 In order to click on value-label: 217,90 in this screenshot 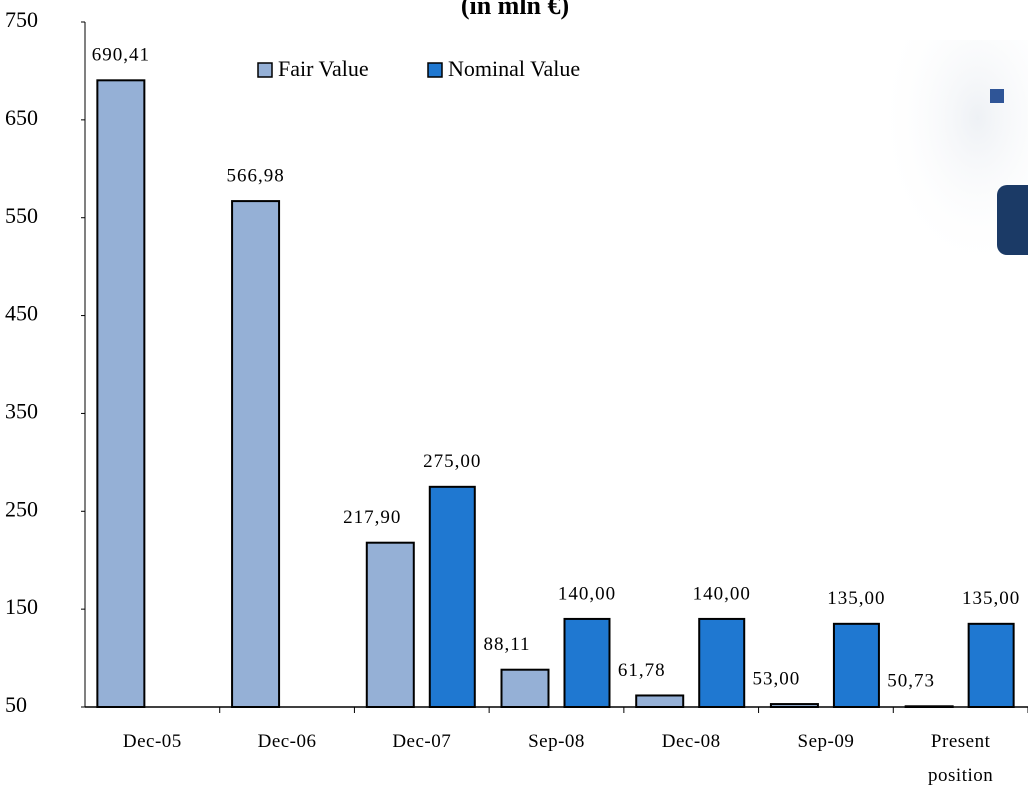, I will do `click(372, 517)`.